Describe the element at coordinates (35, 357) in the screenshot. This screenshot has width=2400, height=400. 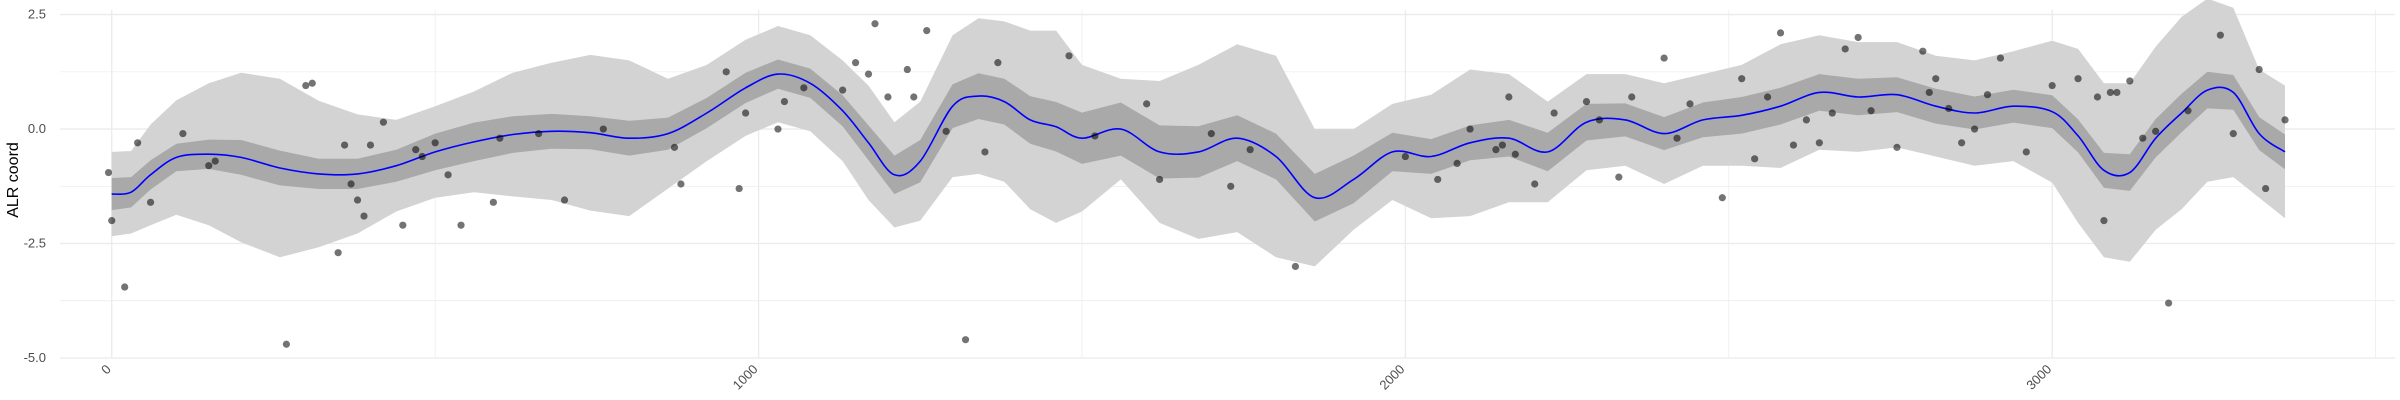
I see `y-tick-label-0: -5.0` at that location.